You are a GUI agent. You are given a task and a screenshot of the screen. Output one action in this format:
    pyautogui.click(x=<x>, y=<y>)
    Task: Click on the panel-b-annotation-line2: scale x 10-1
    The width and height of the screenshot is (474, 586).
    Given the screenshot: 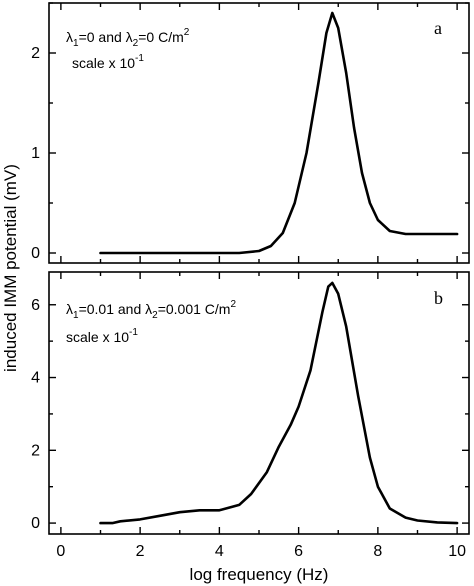 What is the action you would take?
    pyautogui.click(x=102, y=336)
    